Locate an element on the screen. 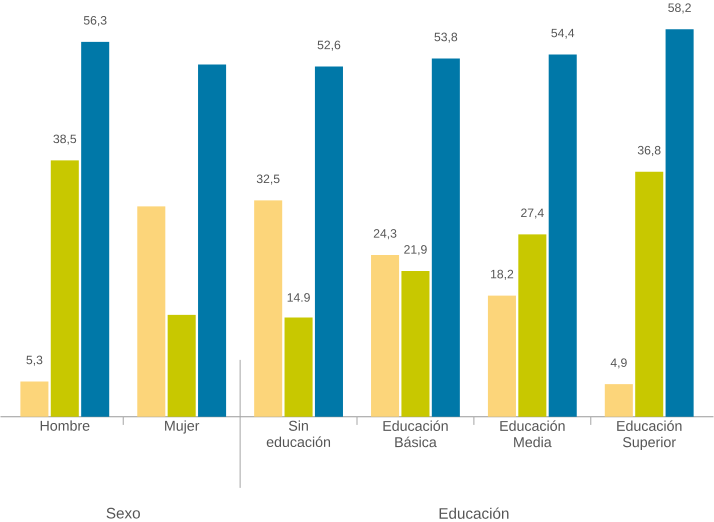  x-tick-label: Educación Básica is located at coordinates (415, 434).